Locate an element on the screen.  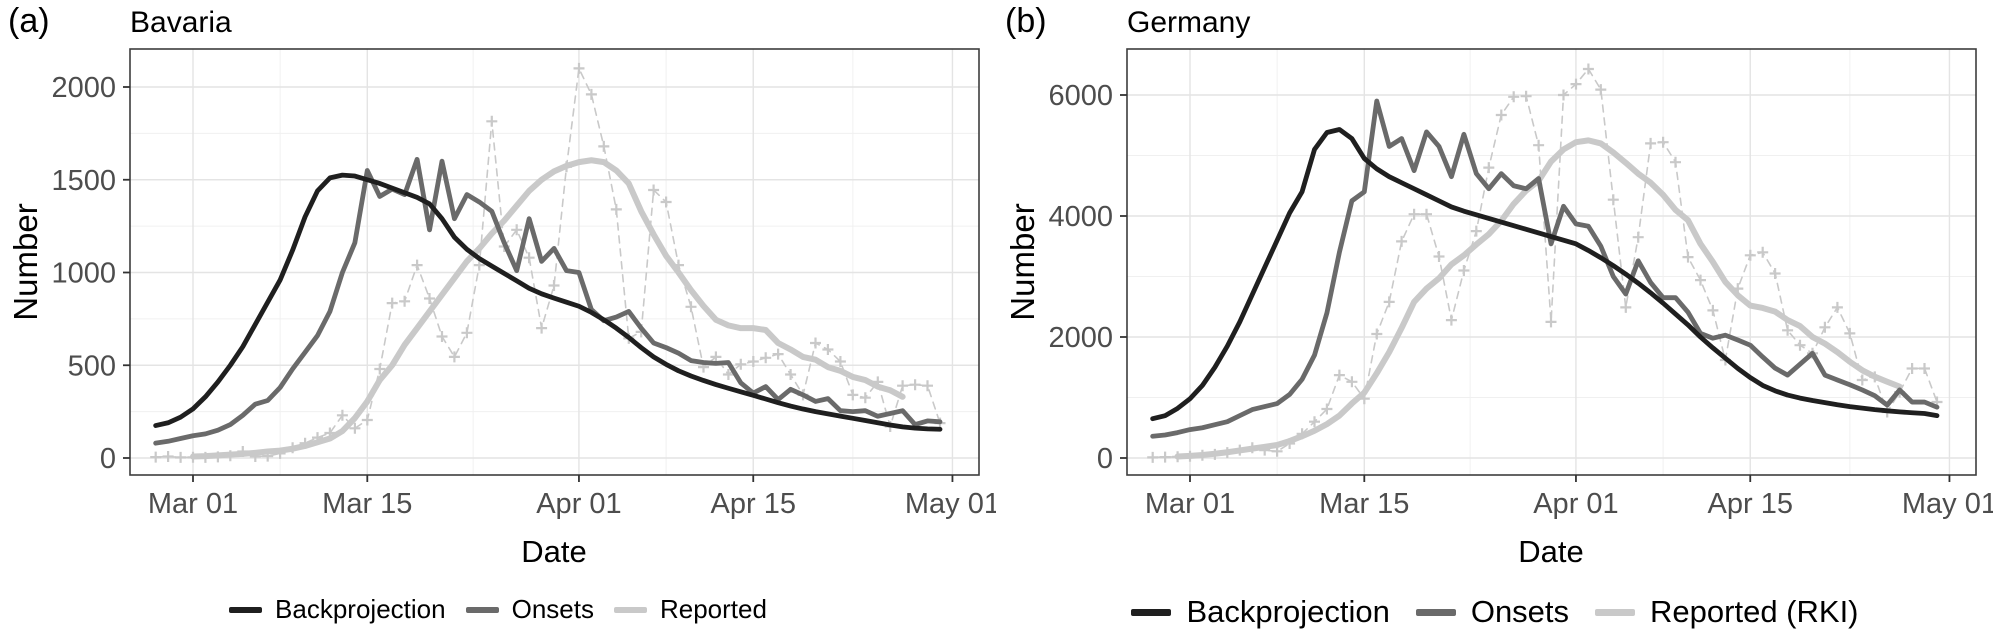
legend-label: Reported is located at coordinates (713, 609).